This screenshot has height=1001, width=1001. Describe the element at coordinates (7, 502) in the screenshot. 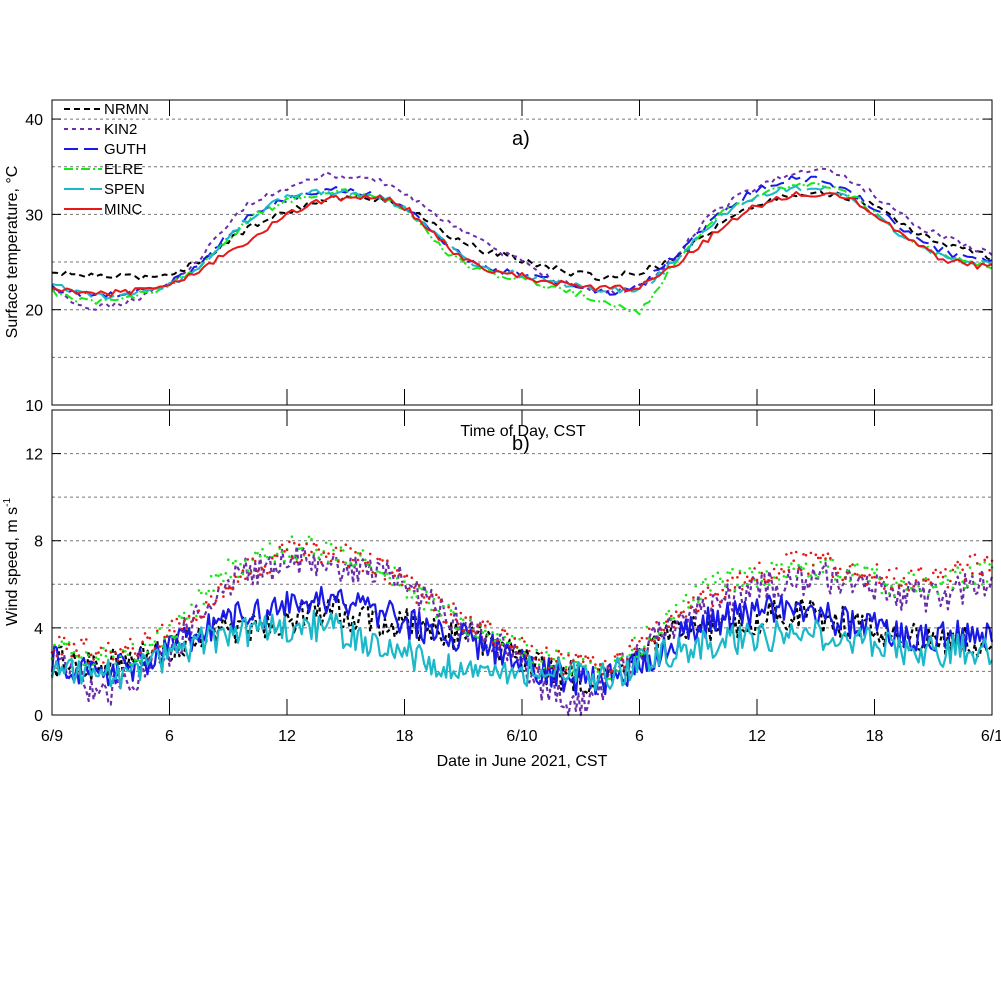

I see `wind-y-axis-label-superscript: -1` at that location.